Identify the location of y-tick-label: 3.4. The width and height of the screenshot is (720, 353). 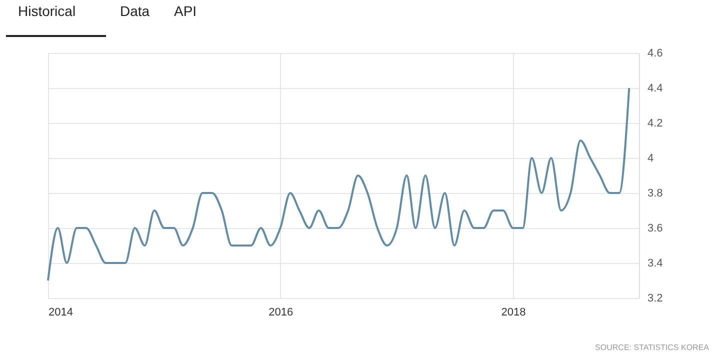
(655, 264).